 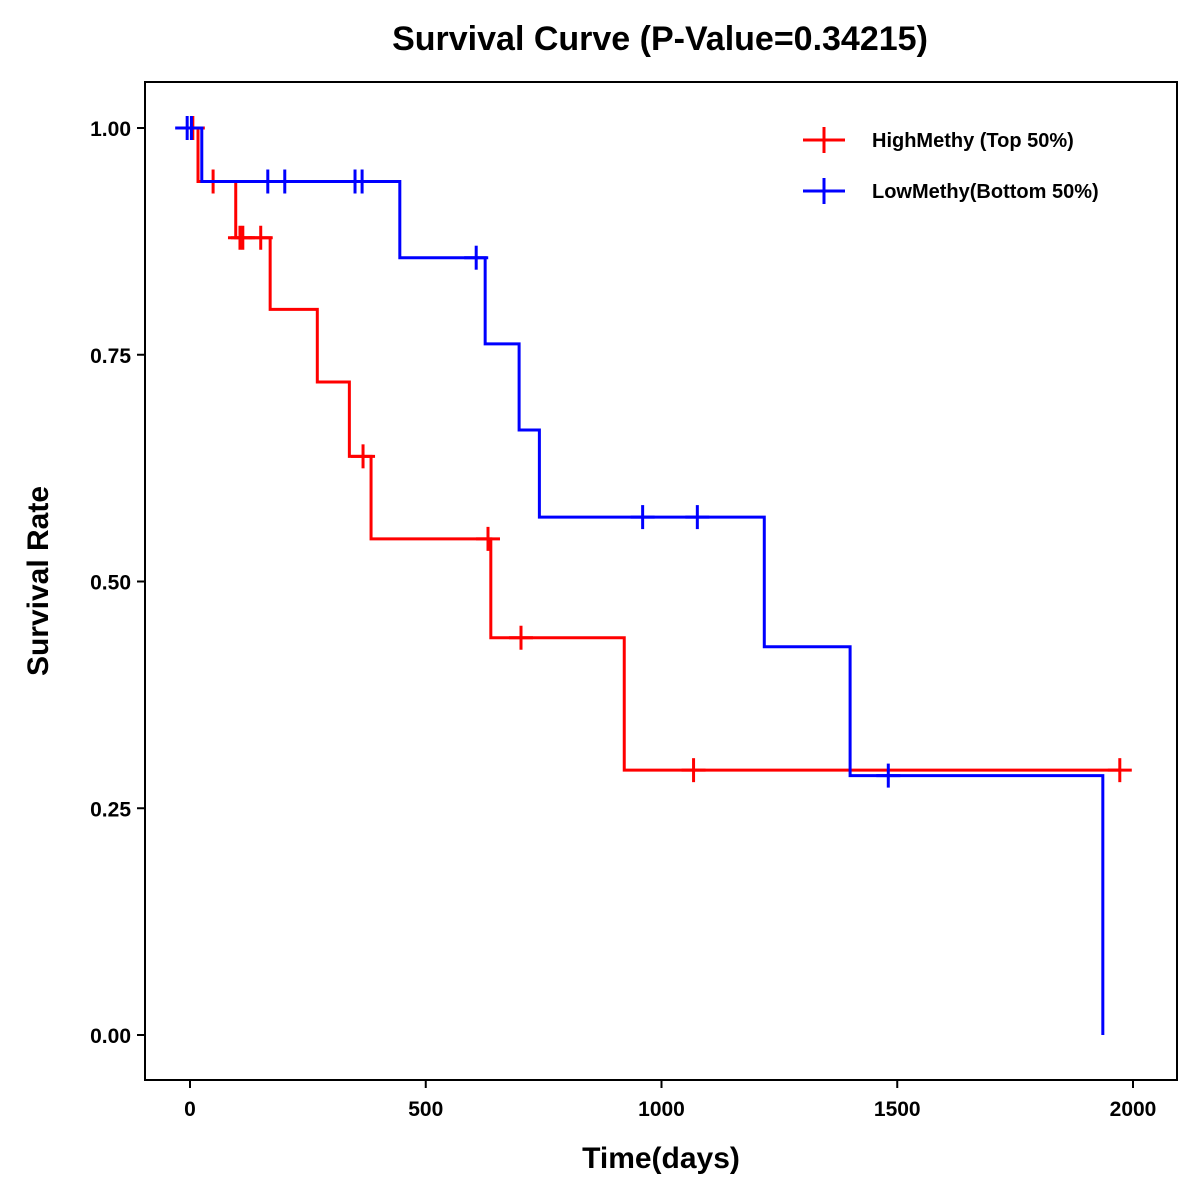 What do you see at coordinates (660, 39) in the screenshot?
I see `chart-title: Survival Curve (P-Value=0.34215)` at bounding box center [660, 39].